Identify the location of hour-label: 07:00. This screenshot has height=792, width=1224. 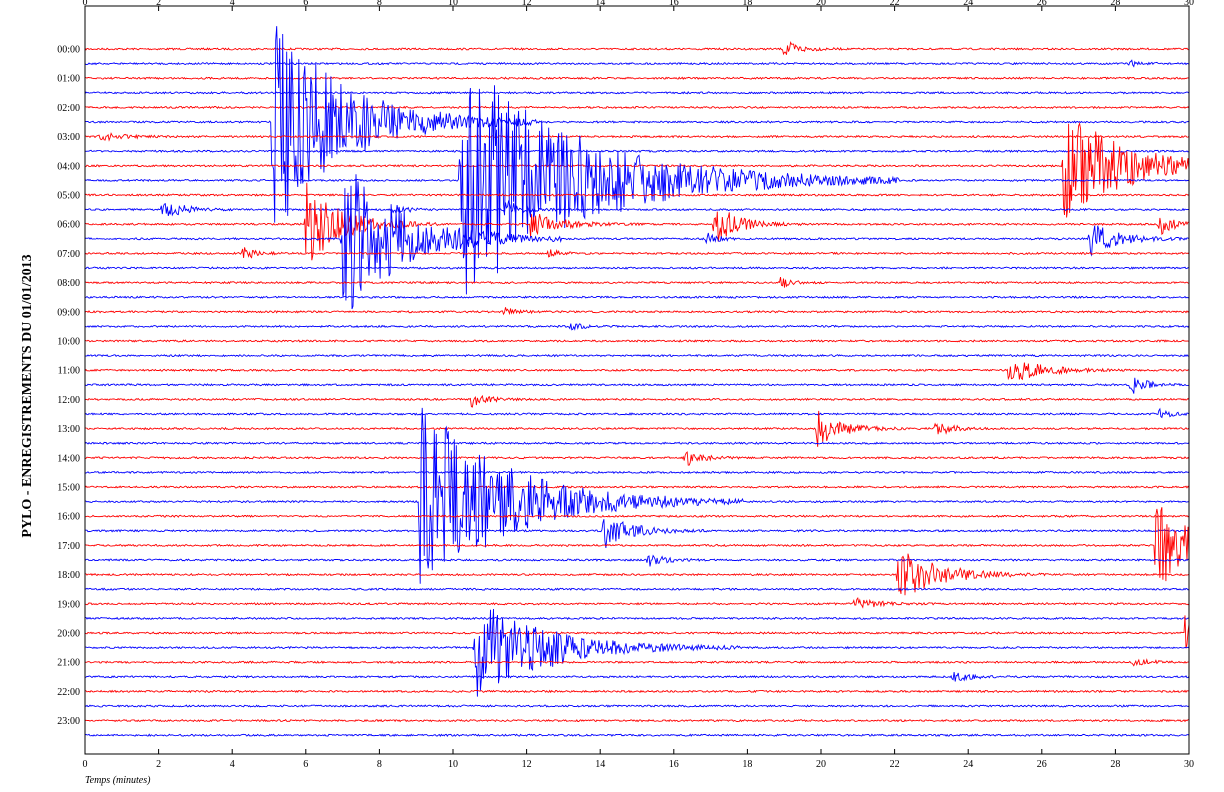
(68, 254).